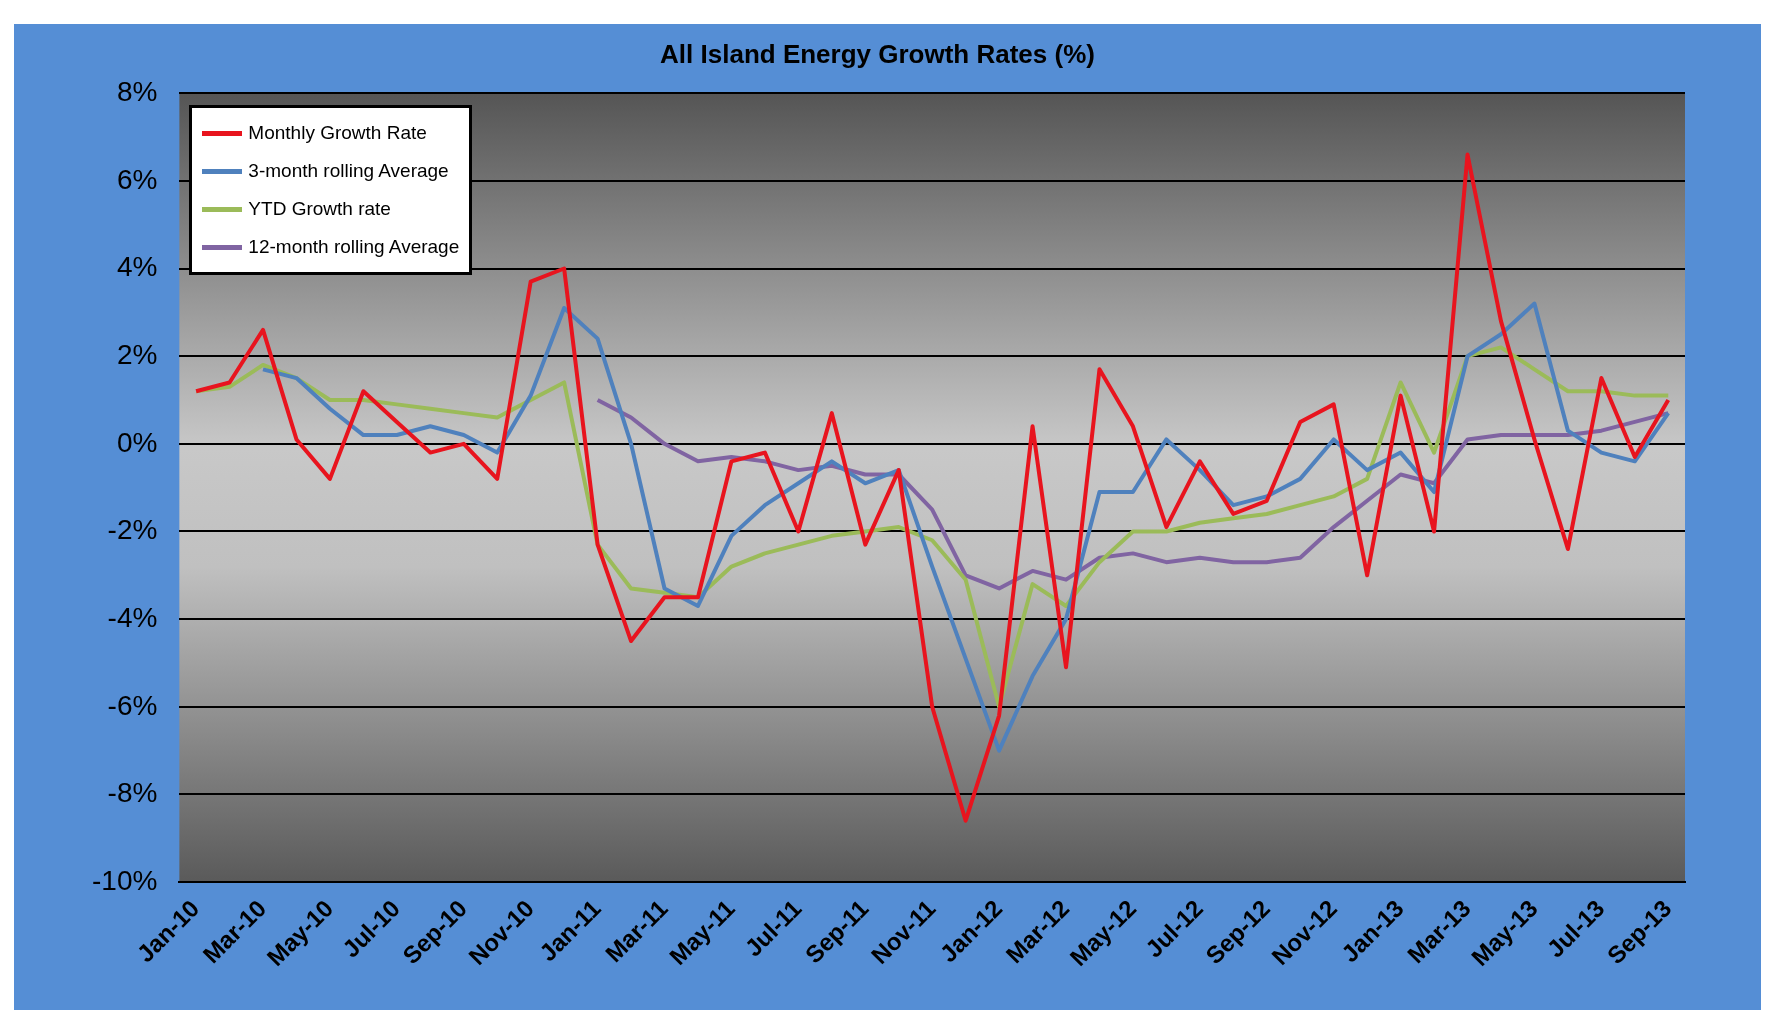 This screenshot has width=1775, height=1026. What do you see at coordinates (319, 209) in the screenshot?
I see `legend-label: YTD Growth rate` at bounding box center [319, 209].